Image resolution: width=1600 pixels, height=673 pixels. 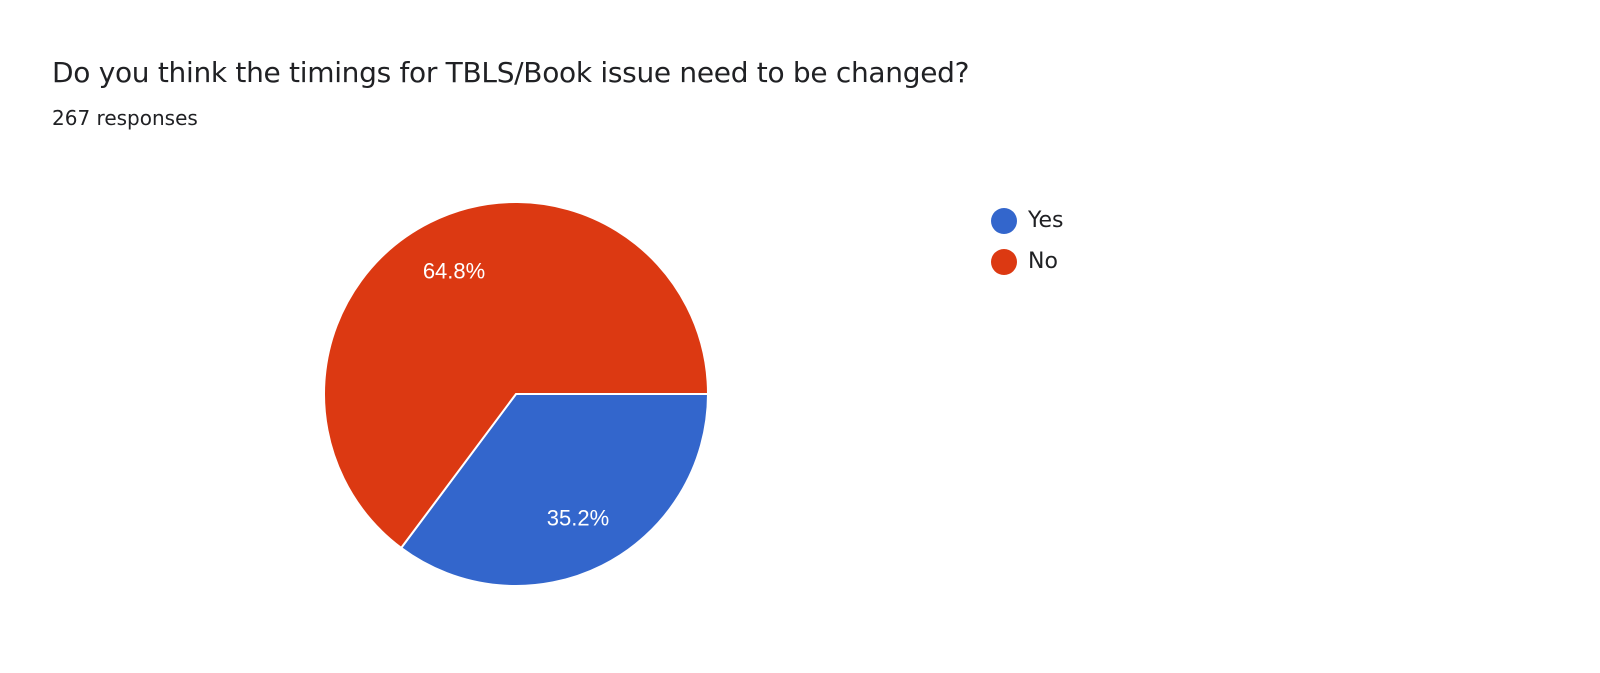 I want to click on pie-slice-no, so click(x=516, y=375).